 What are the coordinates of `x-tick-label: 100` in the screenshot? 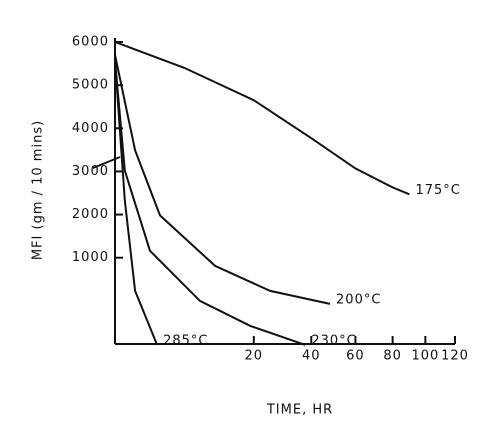 It's located at (425, 356).